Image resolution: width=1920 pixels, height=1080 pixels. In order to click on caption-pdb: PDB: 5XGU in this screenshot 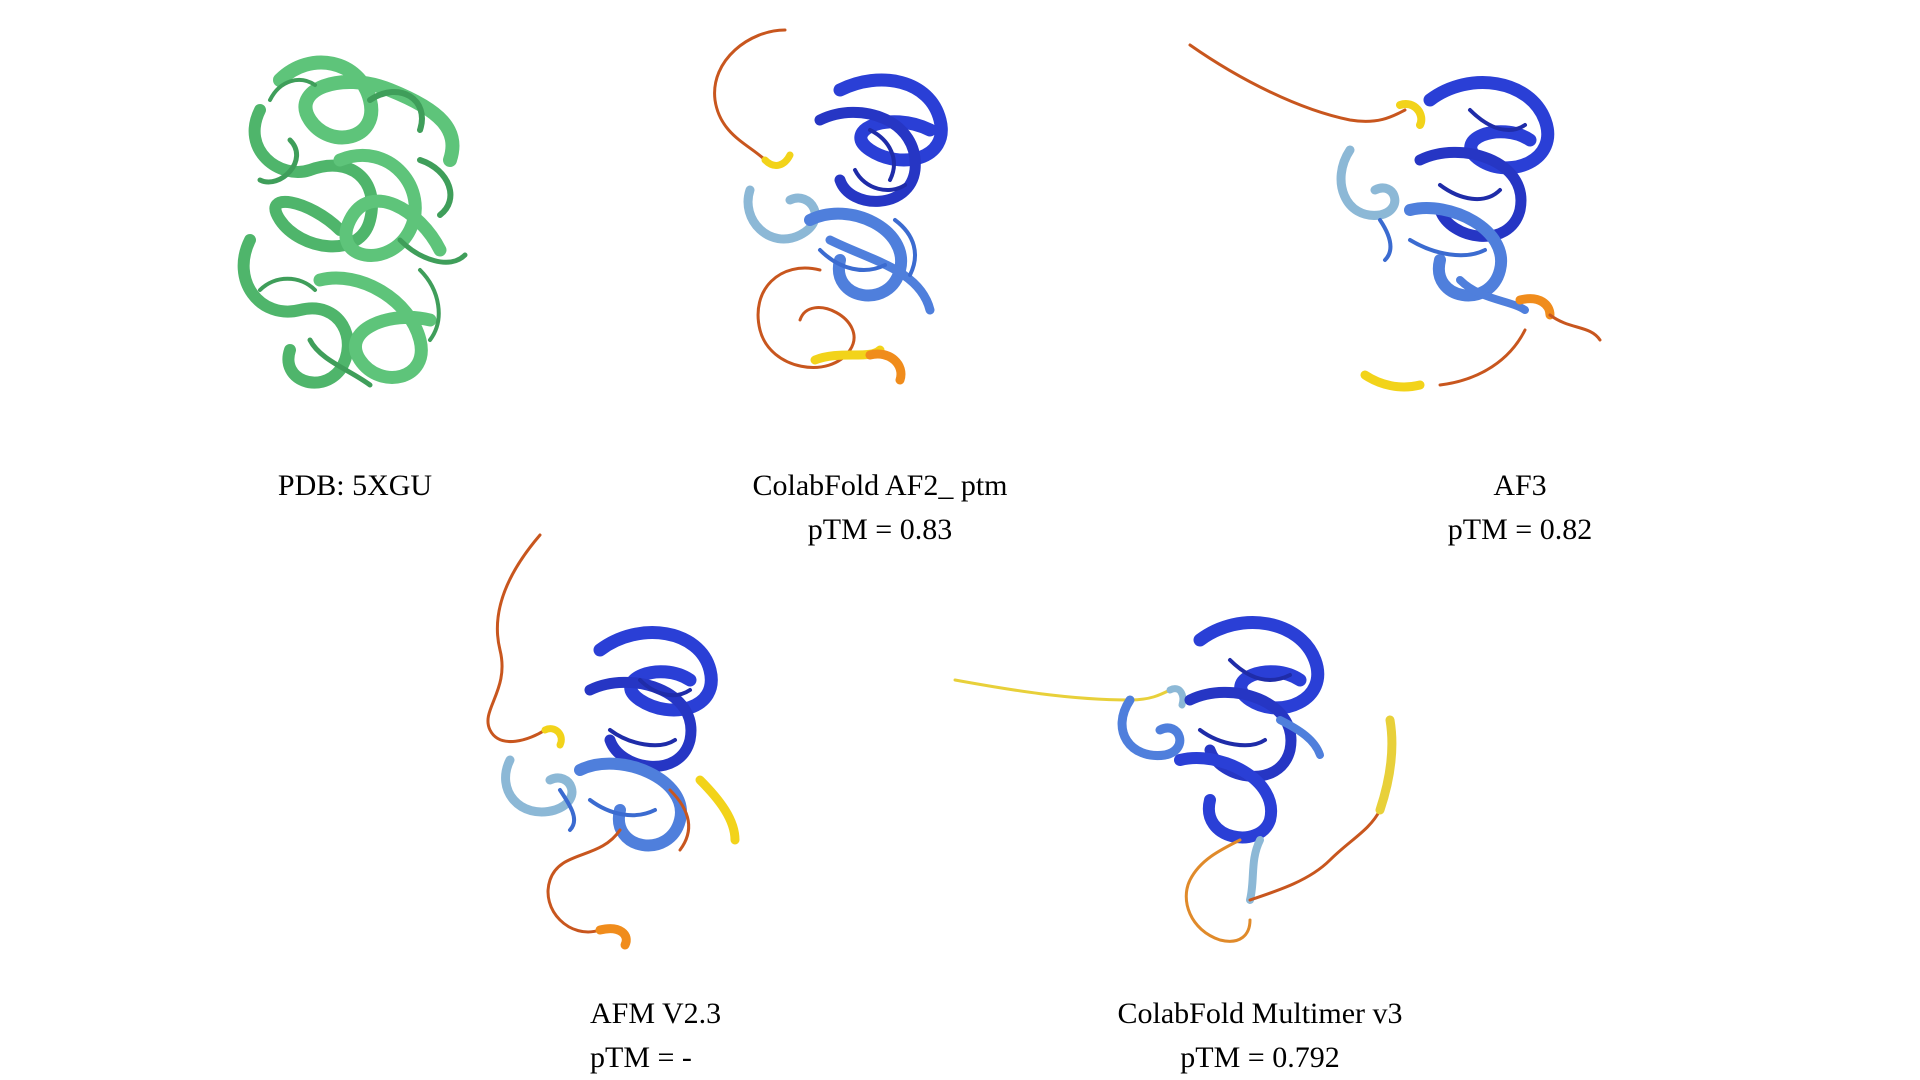, I will do `click(355, 486)`.